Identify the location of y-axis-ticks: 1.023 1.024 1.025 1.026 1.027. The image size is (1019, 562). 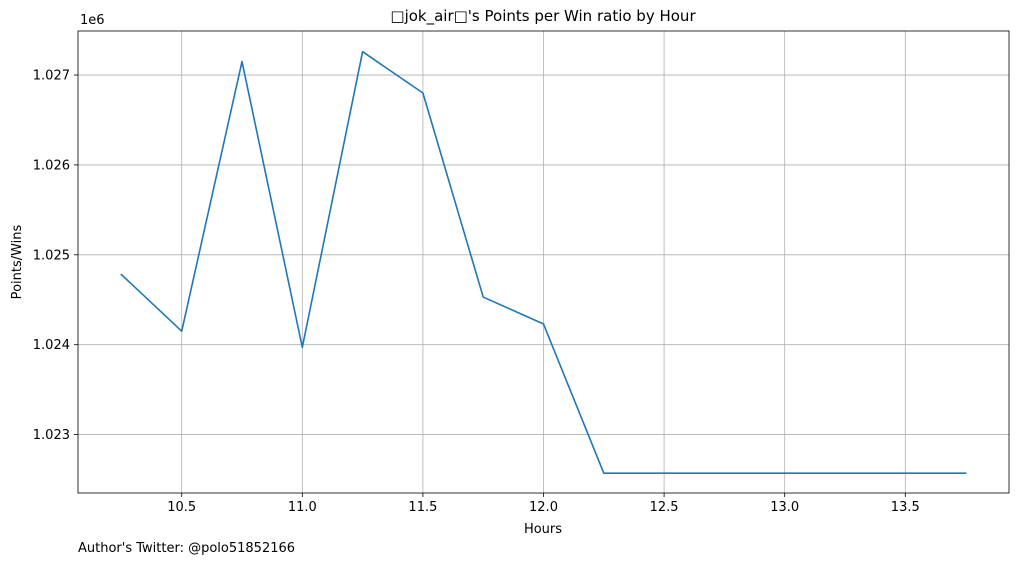
(55, 256).